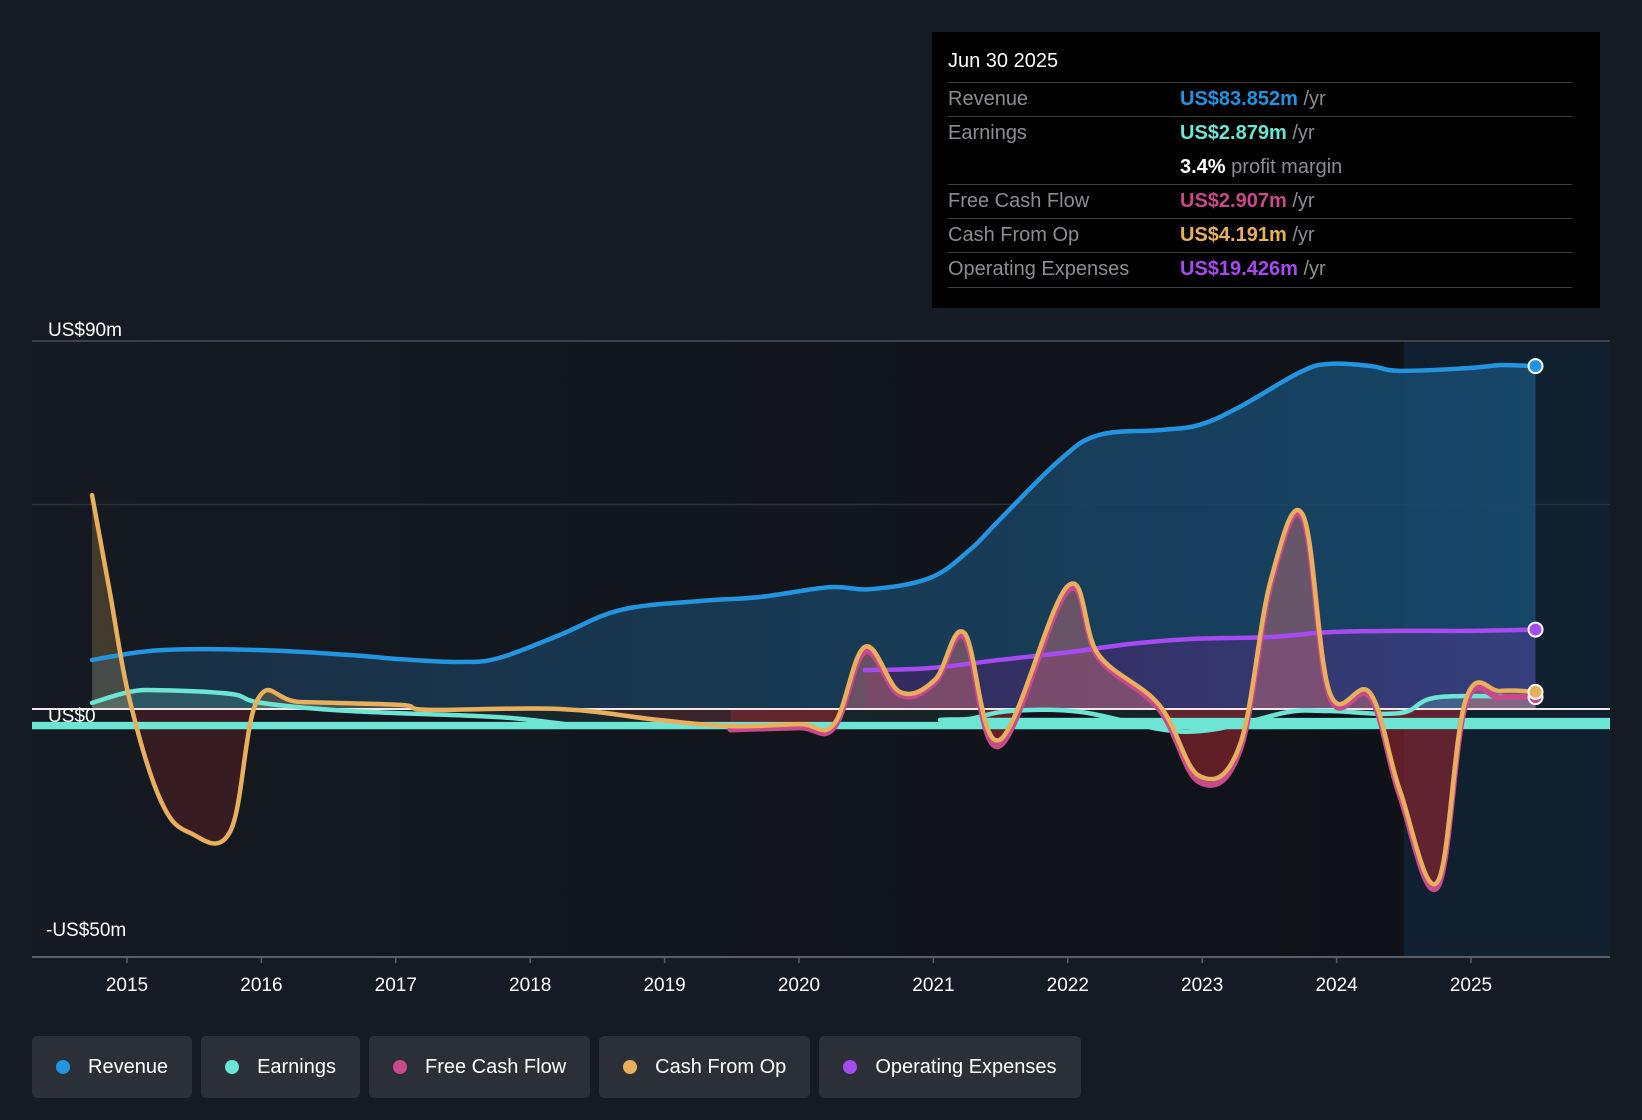 The height and width of the screenshot is (1120, 1642). What do you see at coordinates (1233, 201) in the screenshot?
I see `value-text: US$2.907m` at bounding box center [1233, 201].